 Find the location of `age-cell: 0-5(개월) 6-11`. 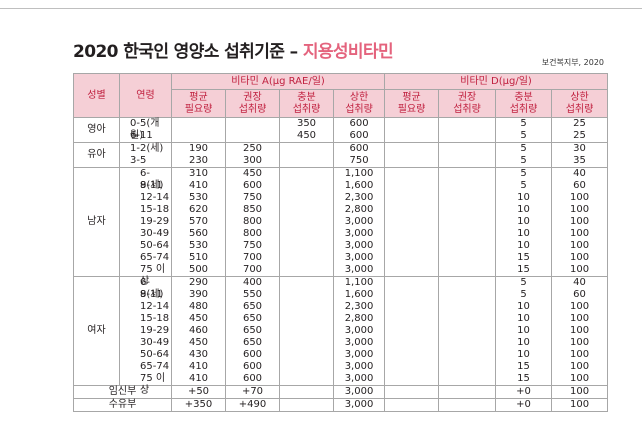

age-cell: 0-5(개월) 6-11 is located at coordinates (145, 130).